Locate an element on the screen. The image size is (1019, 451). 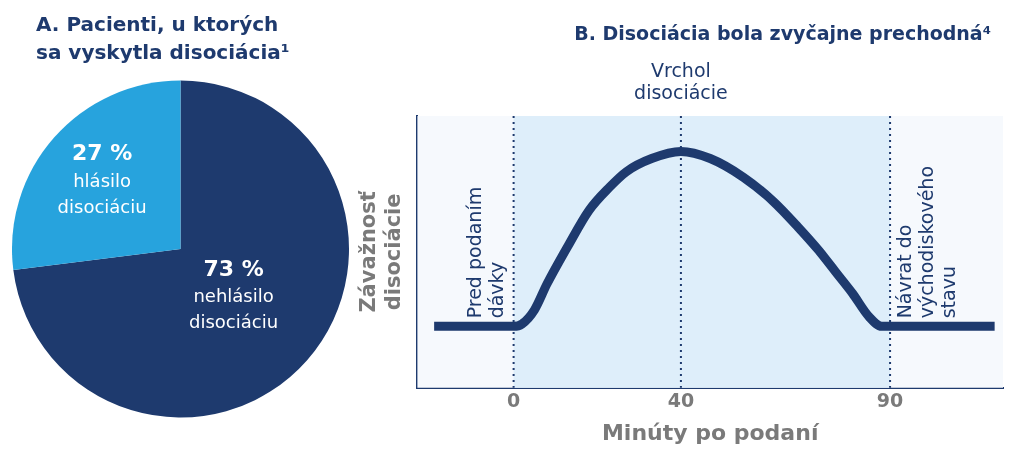
ref-line-label: Návrat do východiskového stavu is located at coordinates (926, 242).